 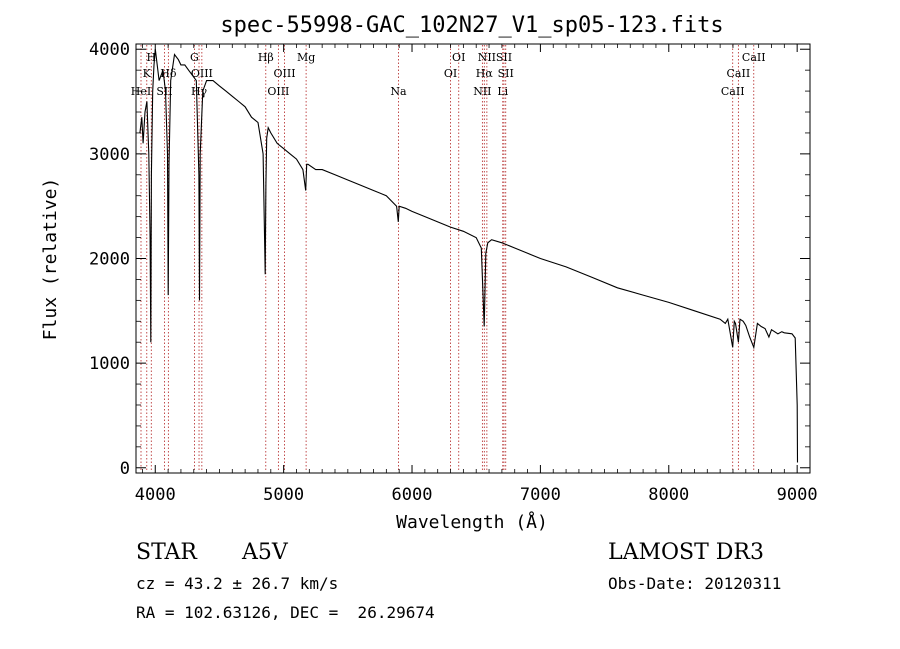 I want to click on subclass: A5V, so click(x=265, y=552).